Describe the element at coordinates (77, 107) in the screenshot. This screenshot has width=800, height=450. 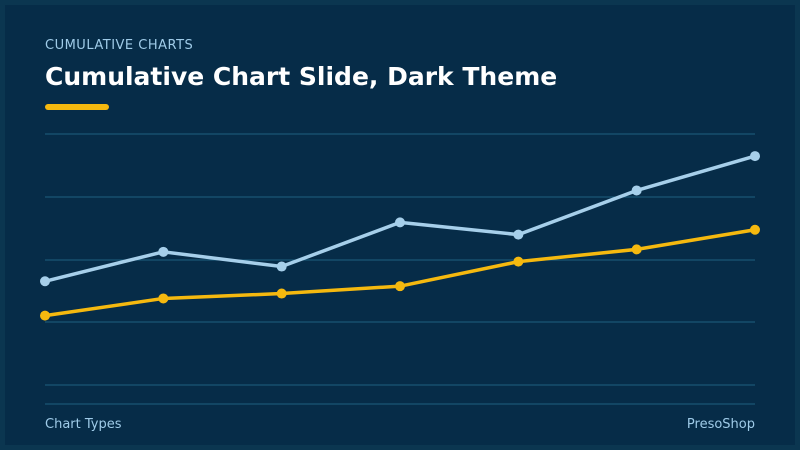
I see `title-accent-bar` at that location.